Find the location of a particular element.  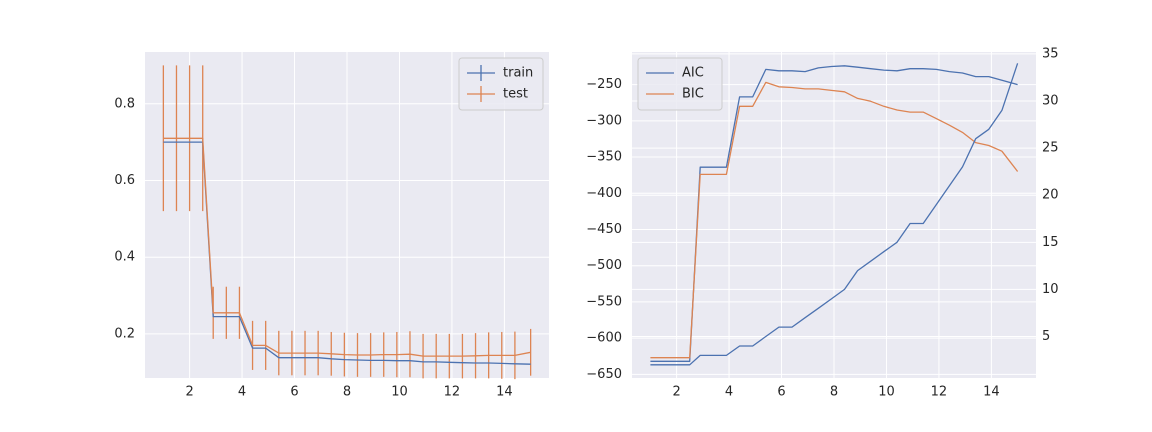

y-tick-label: −650 is located at coordinates (604, 374).